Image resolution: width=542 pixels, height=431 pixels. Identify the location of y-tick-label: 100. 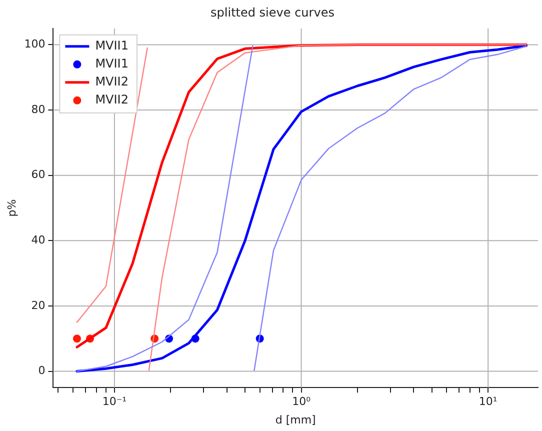
(35, 44).